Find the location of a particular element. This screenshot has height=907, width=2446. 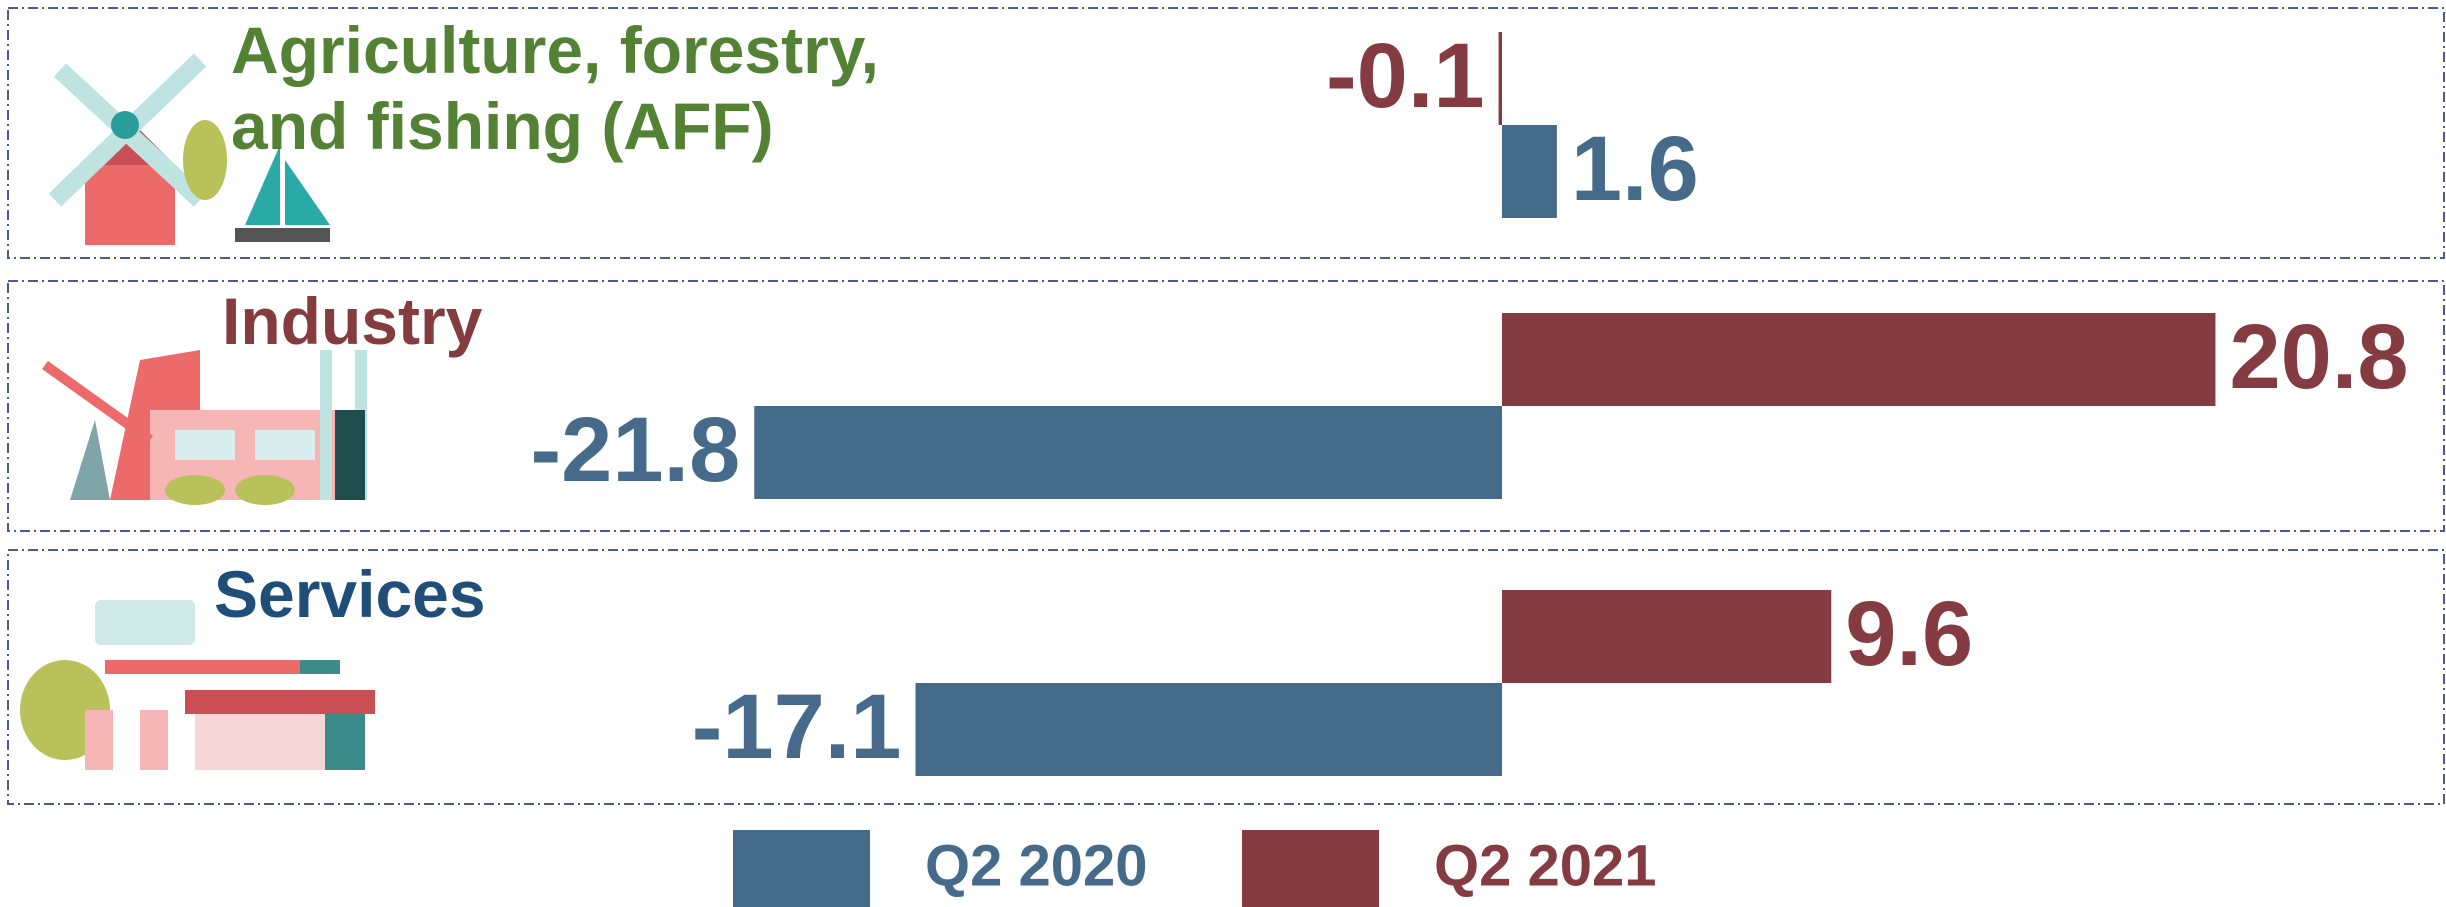

legend-label: Q2 2021 is located at coordinates (1545, 865).